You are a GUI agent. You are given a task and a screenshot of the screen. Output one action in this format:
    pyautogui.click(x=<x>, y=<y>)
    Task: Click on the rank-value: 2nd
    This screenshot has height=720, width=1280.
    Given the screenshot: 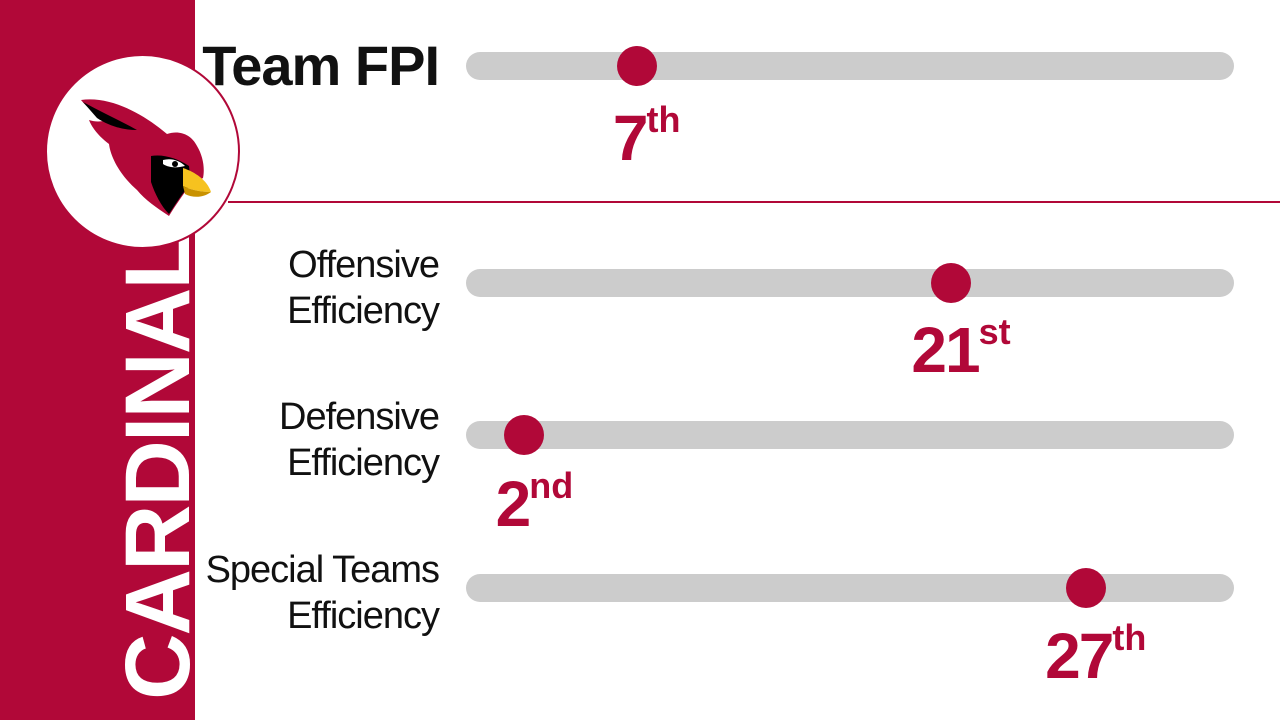 What is the action you would take?
    pyautogui.click(x=535, y=502)
    